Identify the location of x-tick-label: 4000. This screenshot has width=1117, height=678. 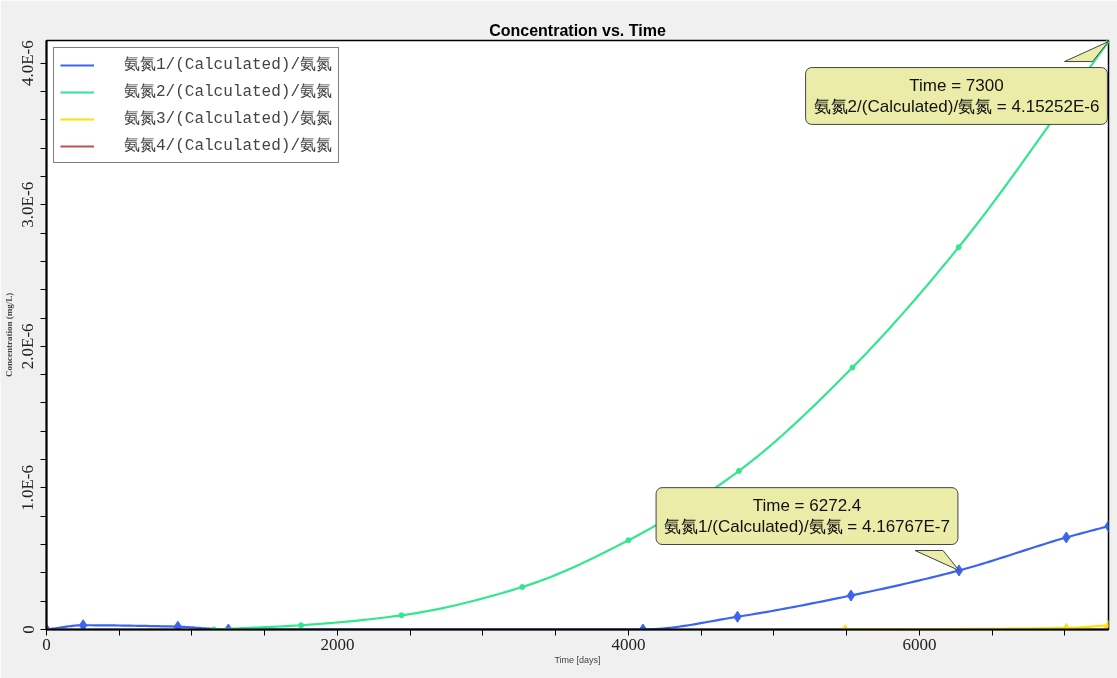
(628, 644).